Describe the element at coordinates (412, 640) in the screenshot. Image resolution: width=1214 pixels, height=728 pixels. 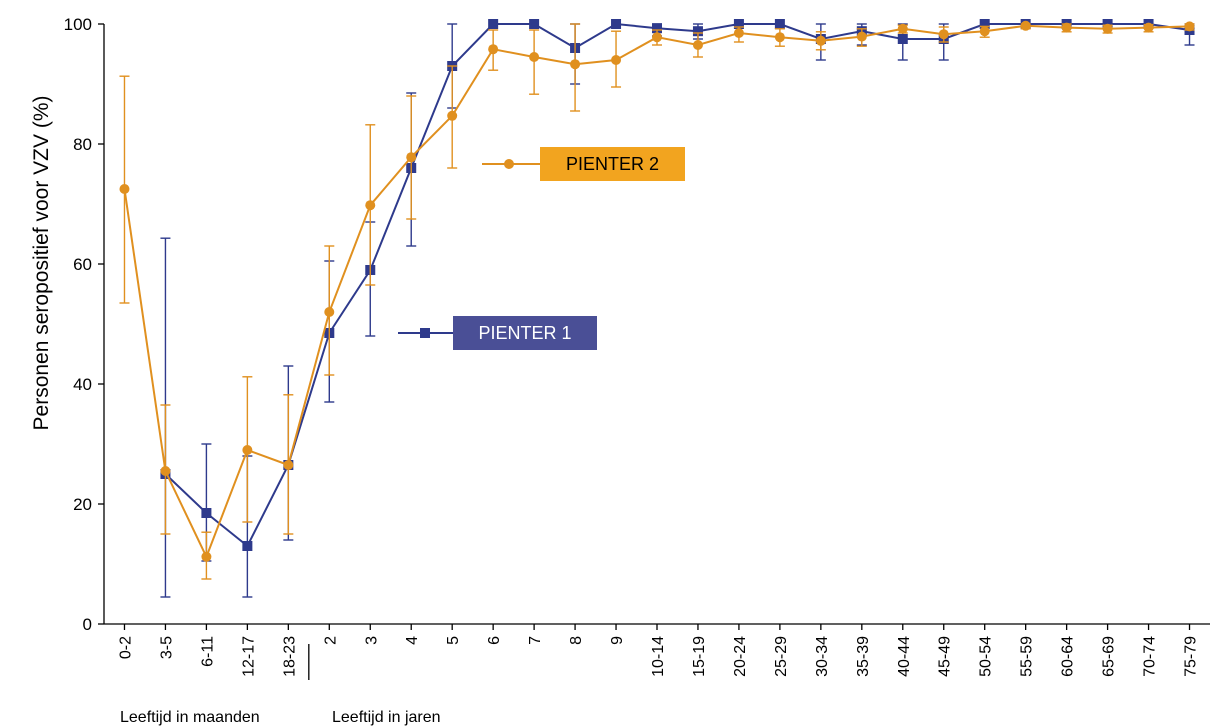
I see `x-tick-label: 4` at that location.